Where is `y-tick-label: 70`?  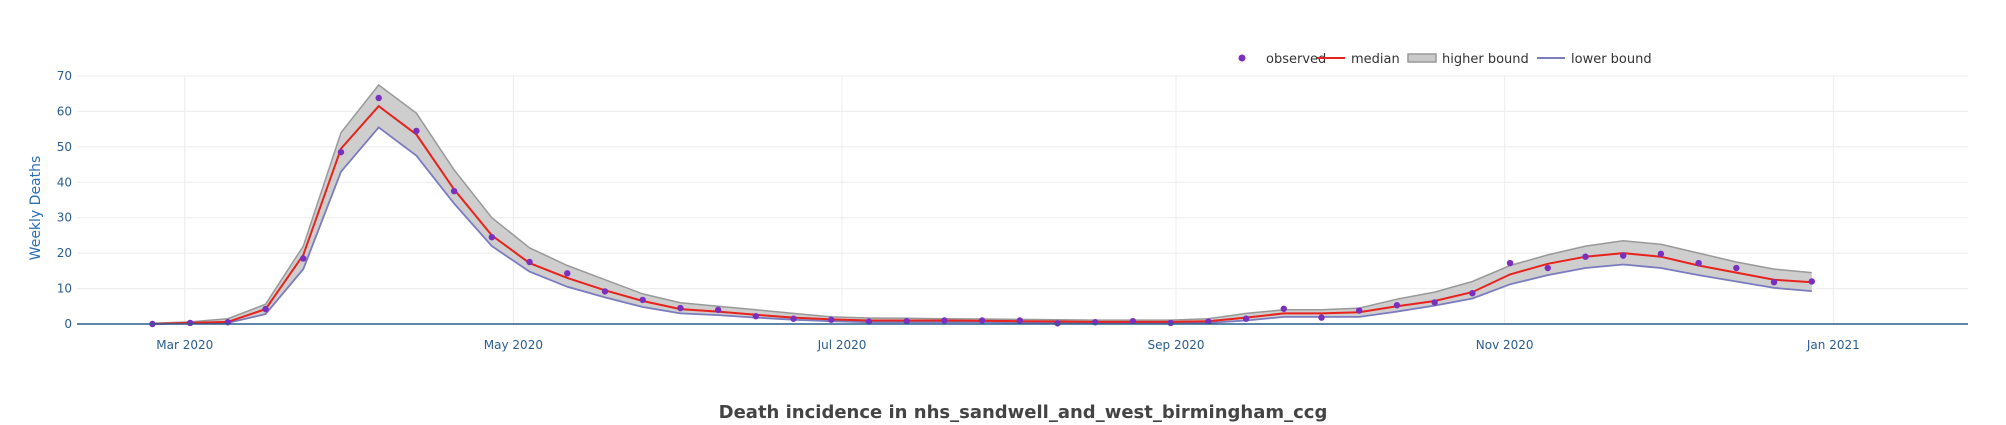 y-tick-label: 70 is located at coordinates (64, 76).